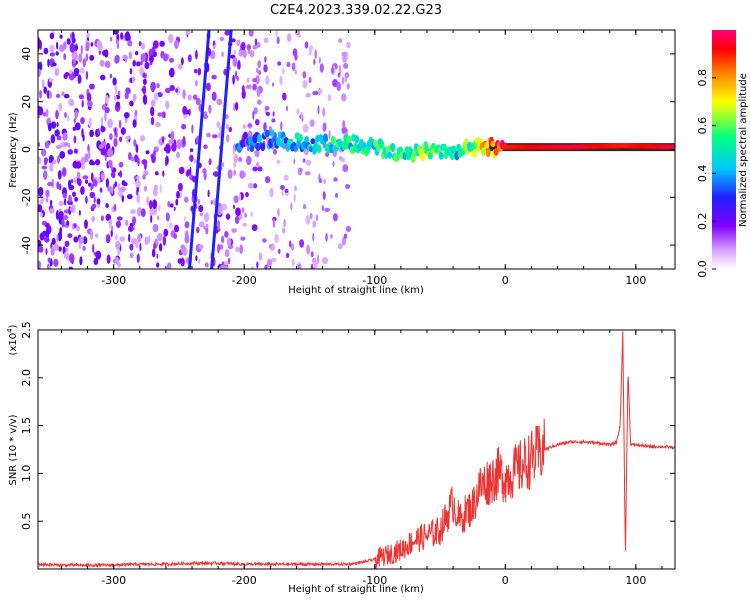  What do you see at coordinates (724, 149) in the screenshot?
I see `colorbar-gradient` at bounding box center [724, 149].